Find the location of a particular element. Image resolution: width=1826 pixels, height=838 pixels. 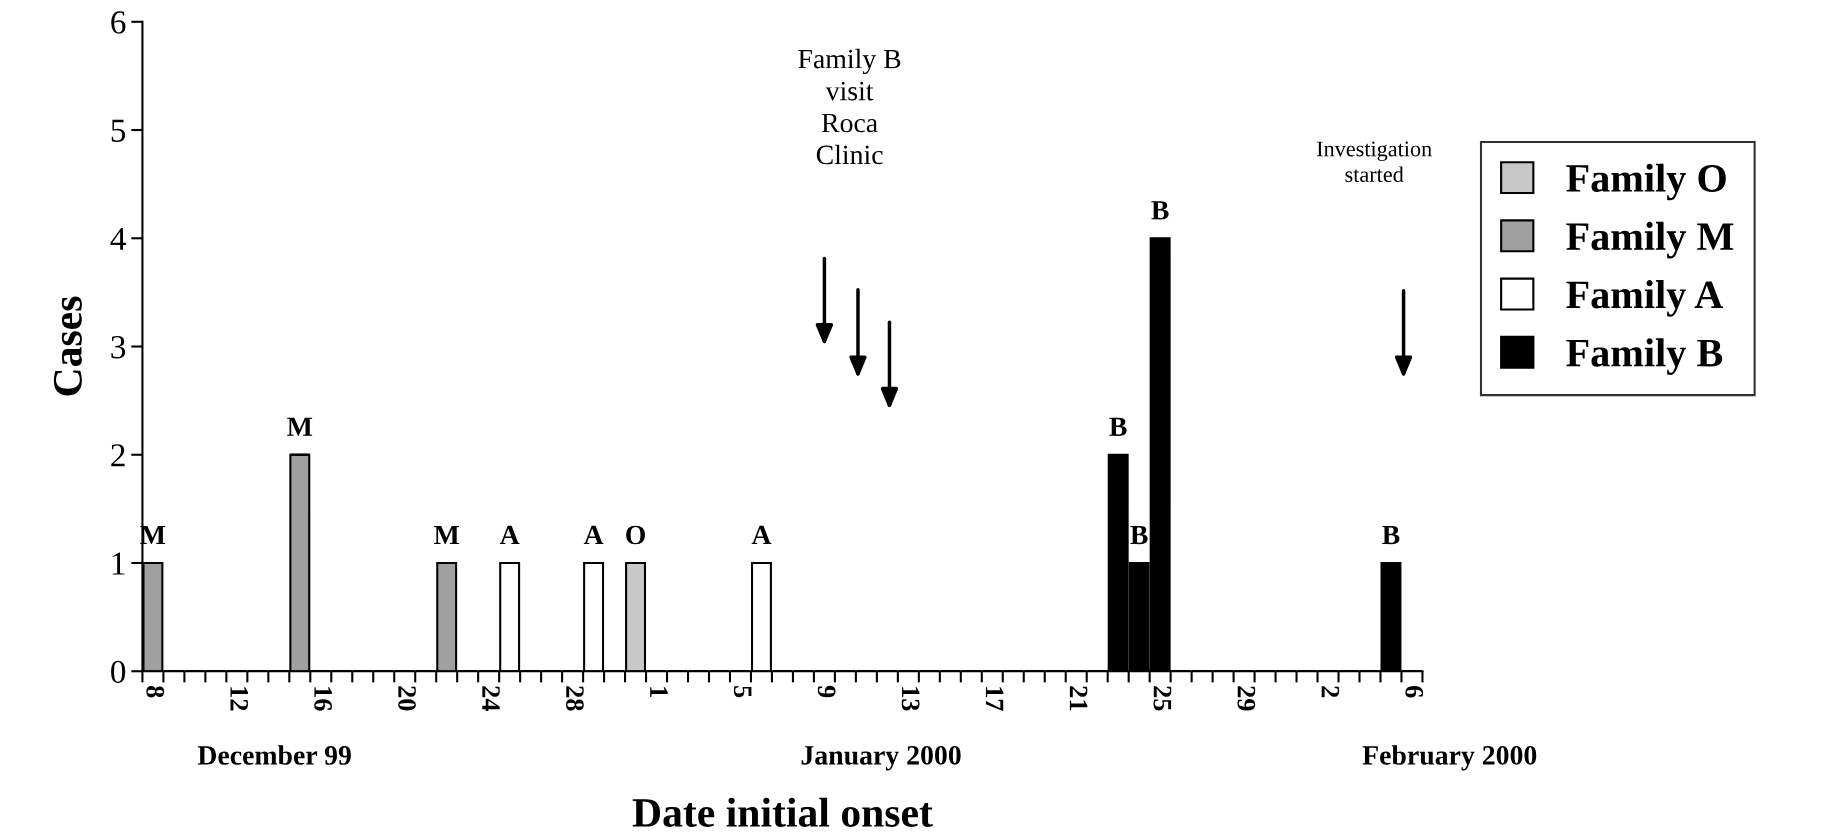

x-tick-label: 24 is located at coordinates (491, 699).